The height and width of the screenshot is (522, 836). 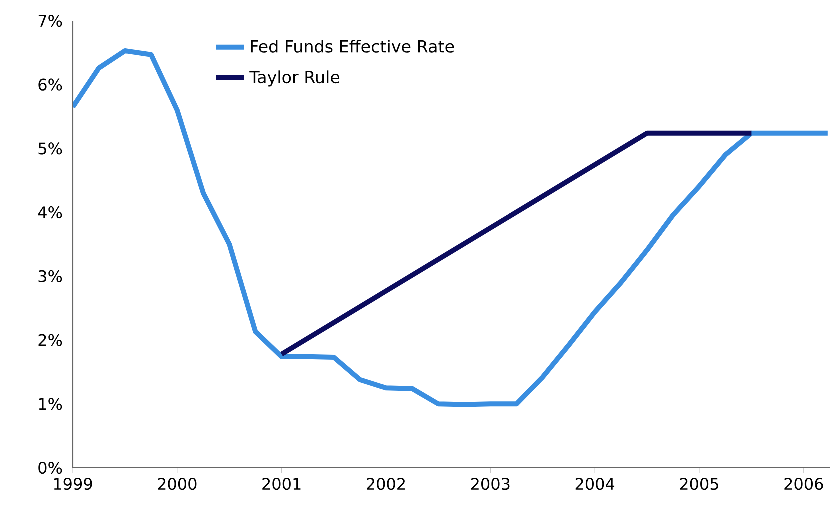 What do you see at coordinates (50, 468) in the screenshot?
I see `y-tick-label: 0%` at bounding box center [50, 468].